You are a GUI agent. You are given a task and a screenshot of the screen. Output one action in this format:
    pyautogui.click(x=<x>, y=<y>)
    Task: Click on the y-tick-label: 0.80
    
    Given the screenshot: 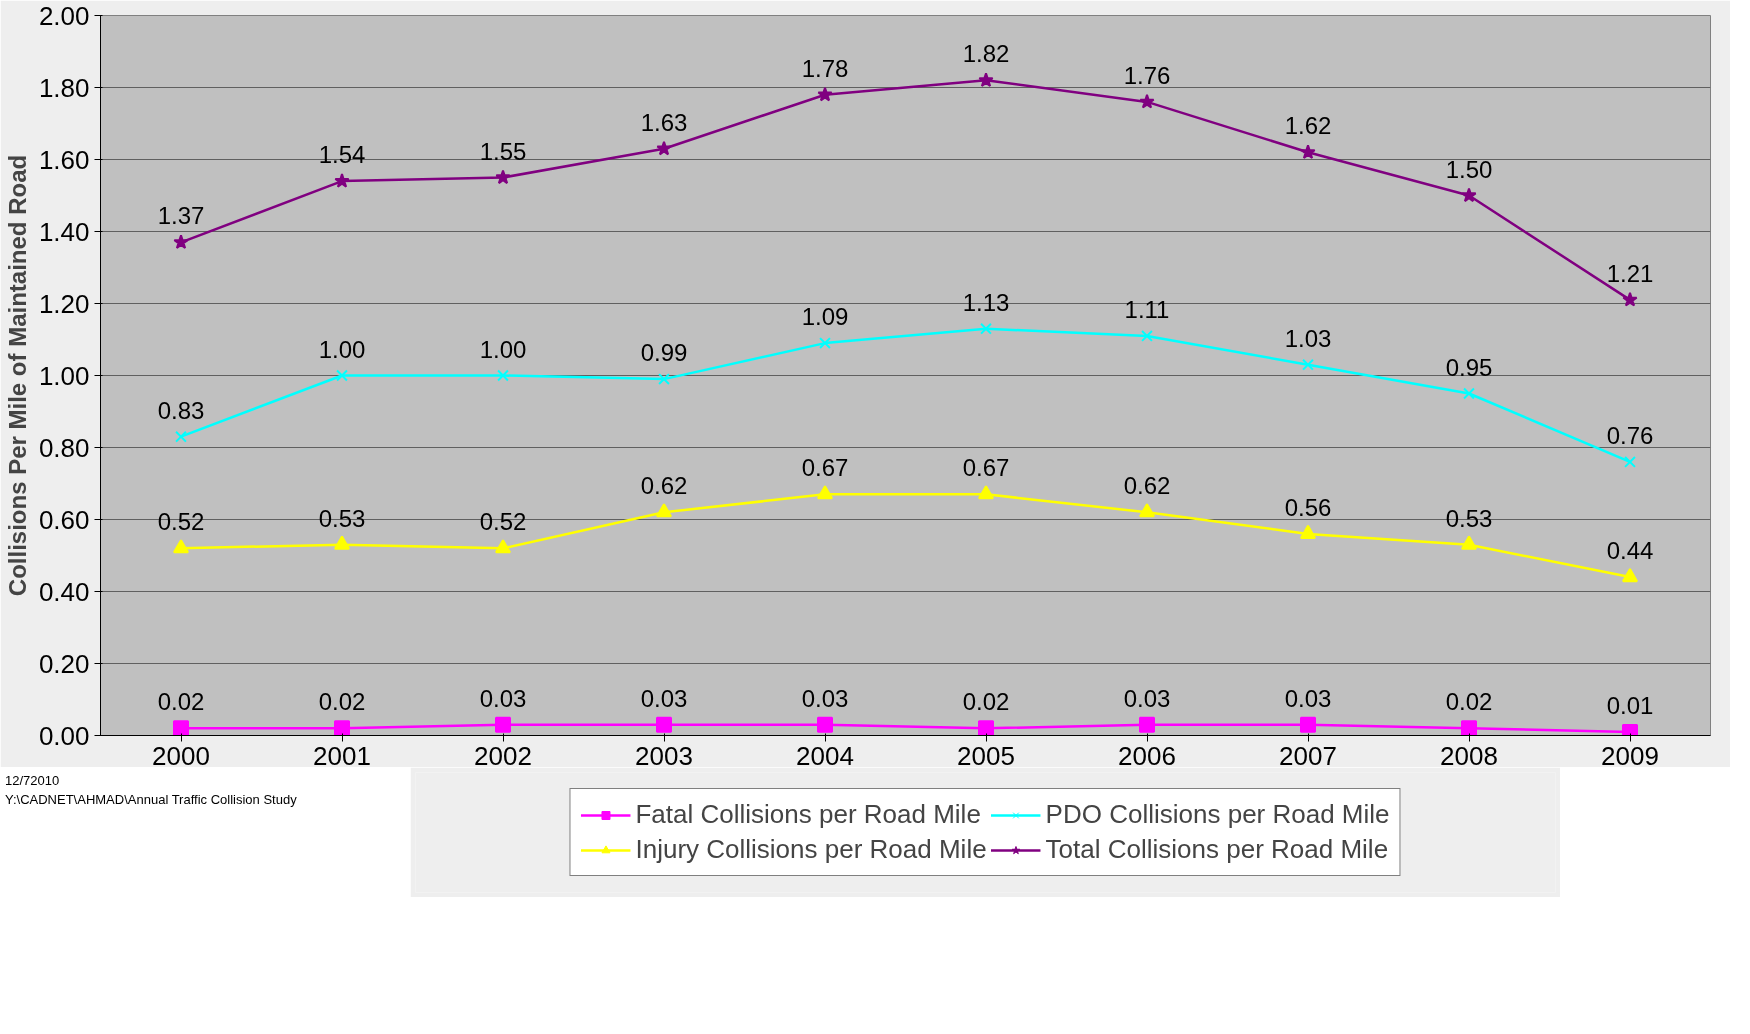 What is the action you would take?
    pyautogui.click(x=64, y=447)
    